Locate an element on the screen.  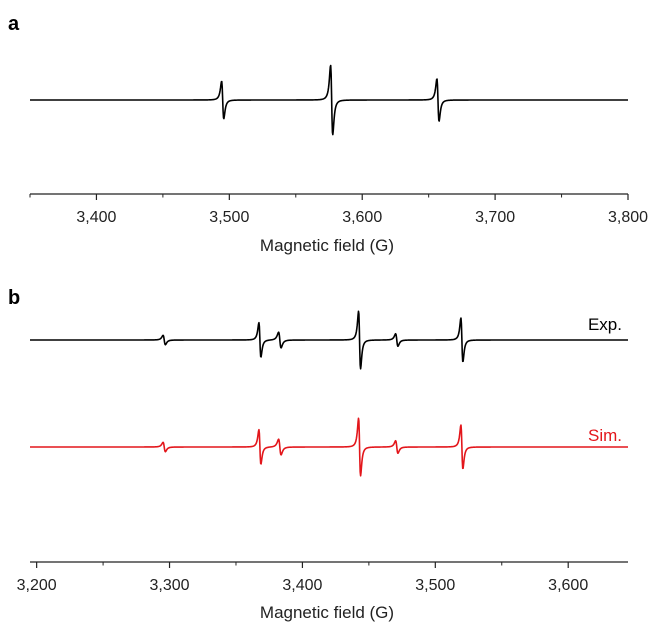
series-label-exp: Exp. is located at coordinates (605, 324).